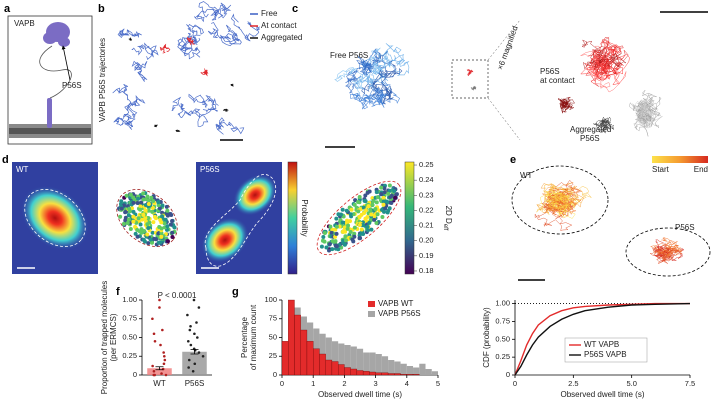  What do you see at coordinates (515, 383) in the screenshot?
I see `x-tick-label: 0` at bounding box center [515, 383].